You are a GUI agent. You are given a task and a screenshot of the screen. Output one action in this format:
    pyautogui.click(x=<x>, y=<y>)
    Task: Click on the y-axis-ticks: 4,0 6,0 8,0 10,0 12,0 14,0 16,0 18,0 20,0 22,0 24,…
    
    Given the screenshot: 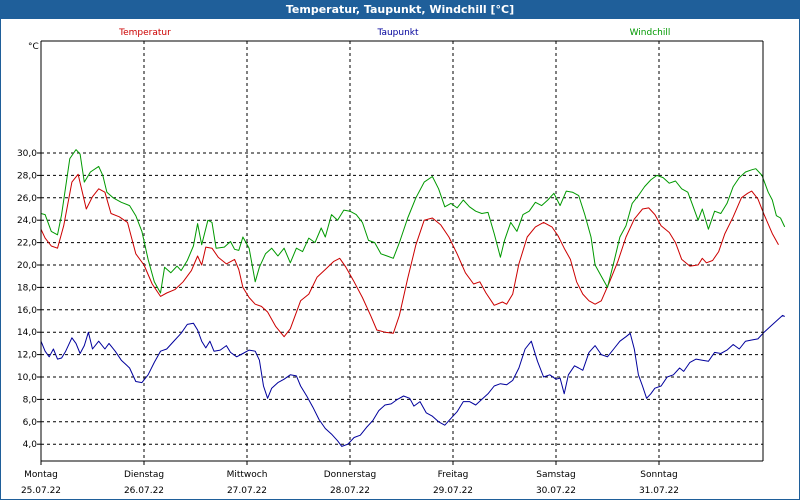 What is the action you would take?
    pyautogui.click(x=29, y=299)
    